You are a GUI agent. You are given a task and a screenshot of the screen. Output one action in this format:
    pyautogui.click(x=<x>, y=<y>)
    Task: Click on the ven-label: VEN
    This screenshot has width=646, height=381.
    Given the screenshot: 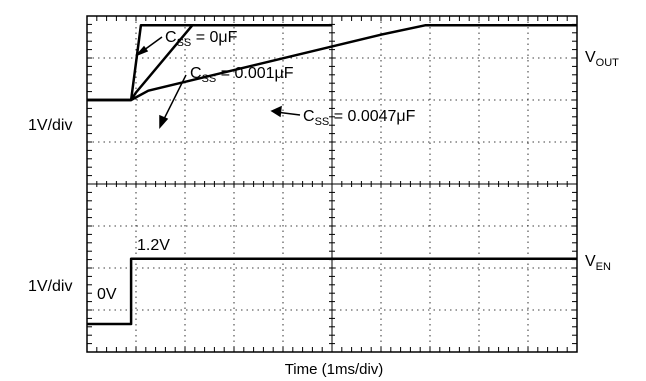 What is the action you would take?
    pyautogui.click(x=598, y=263)
    